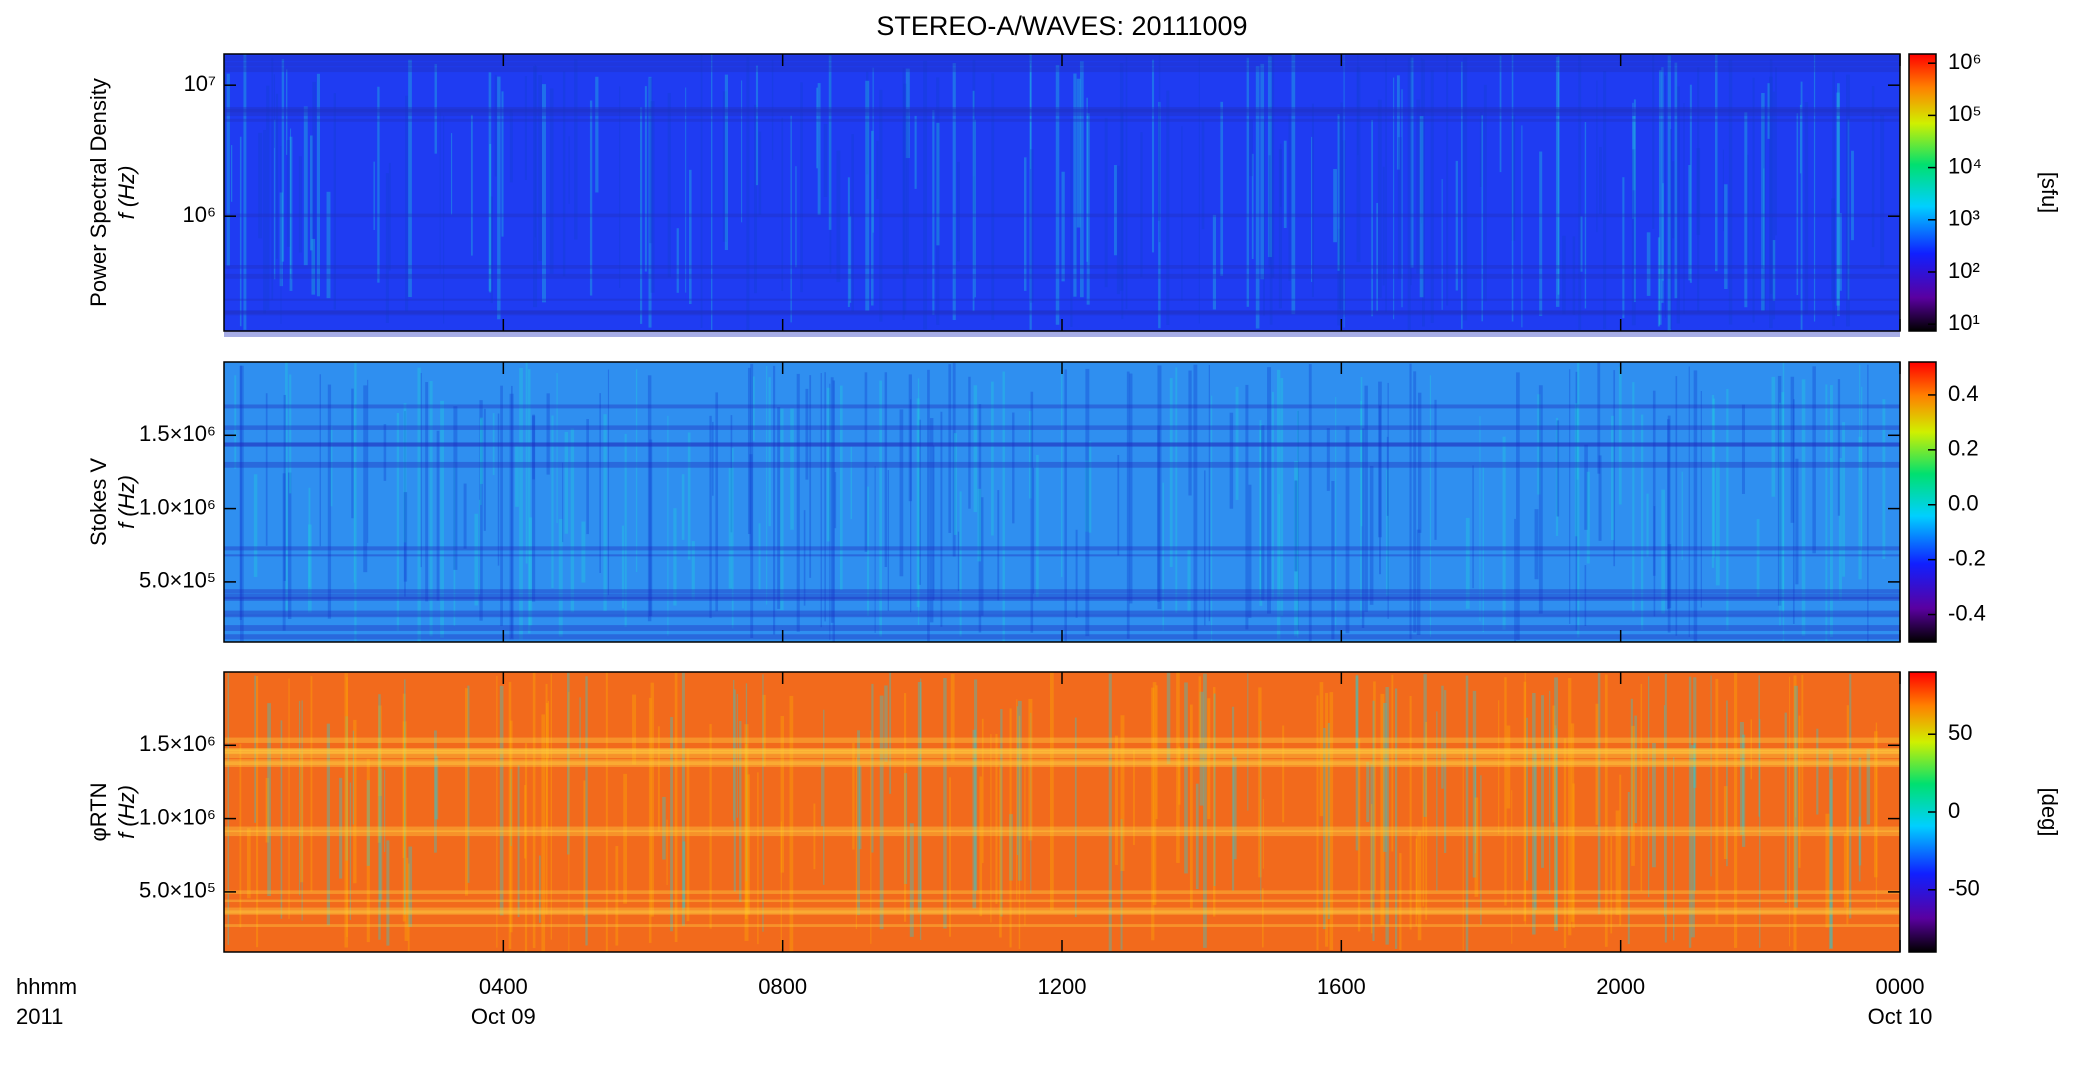 This screenshot has width=2096, height=1080. Describe the element at coordinates (1965, 113) in the screenshot. I see `colorbar-tick-label: 10⁵` at that location.